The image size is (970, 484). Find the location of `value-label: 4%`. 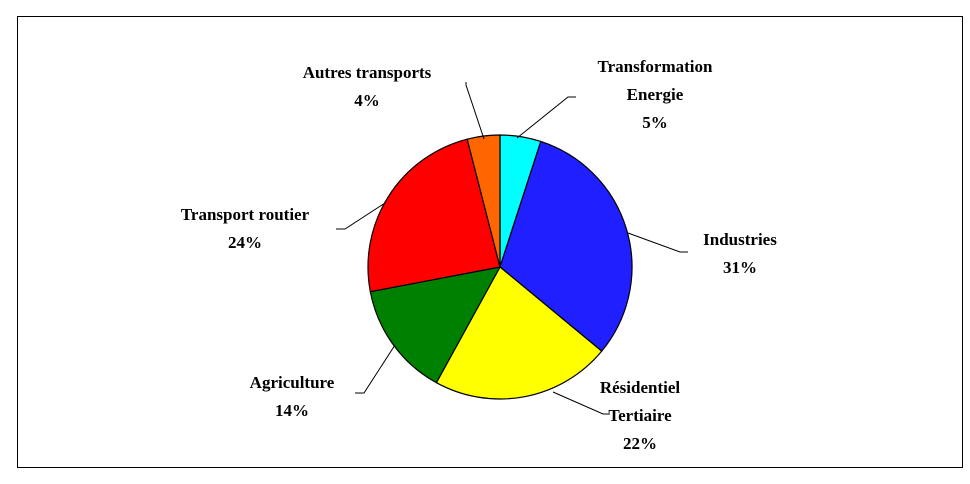

value-label: 4% is located at coordinates (367, 100).